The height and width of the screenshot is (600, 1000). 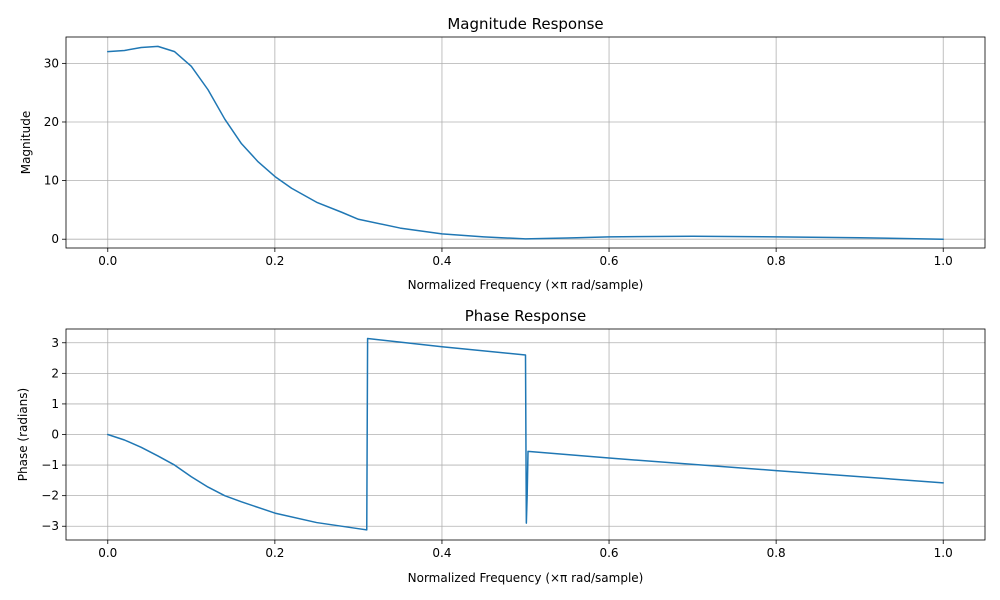 What do you see at coordinates (50, 465) in the screenshot?
I see `phase-y-tick-label: −1` at bounding box center [50, 465].